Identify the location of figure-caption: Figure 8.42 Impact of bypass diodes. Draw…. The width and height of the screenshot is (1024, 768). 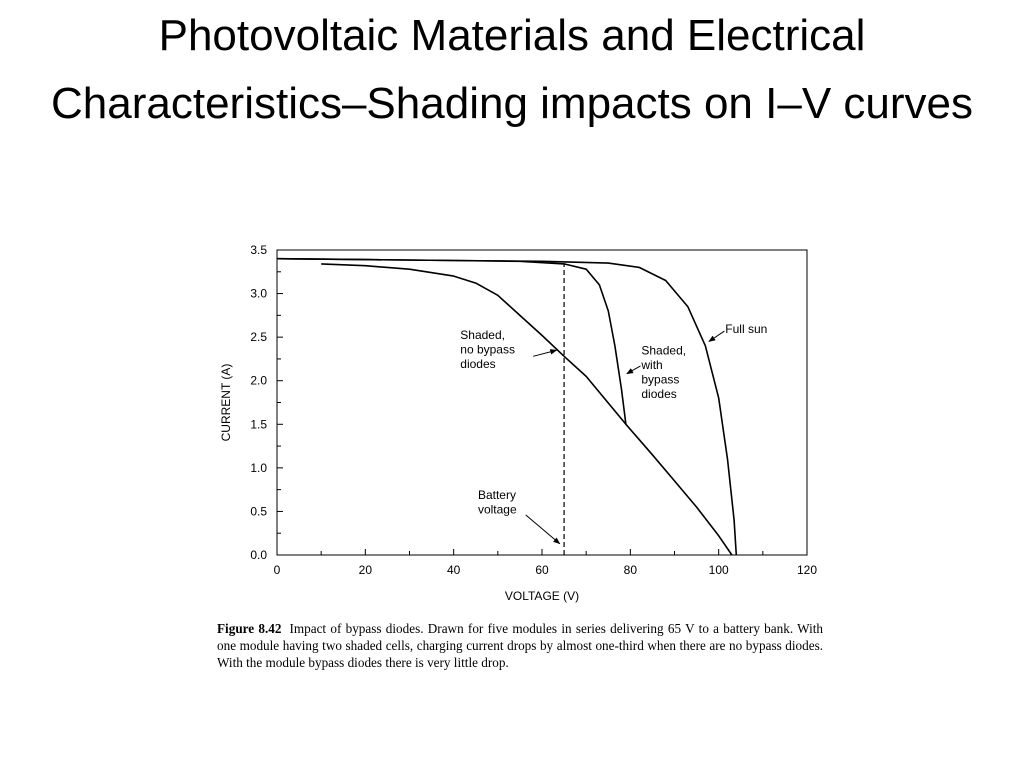
(520, 645).